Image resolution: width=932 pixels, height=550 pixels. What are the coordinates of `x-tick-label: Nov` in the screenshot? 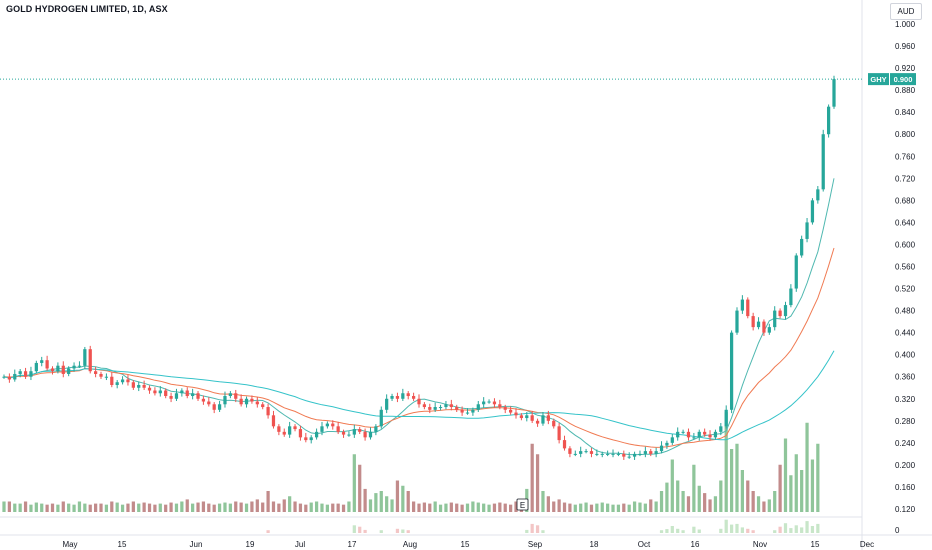 It's located at (760, 544).